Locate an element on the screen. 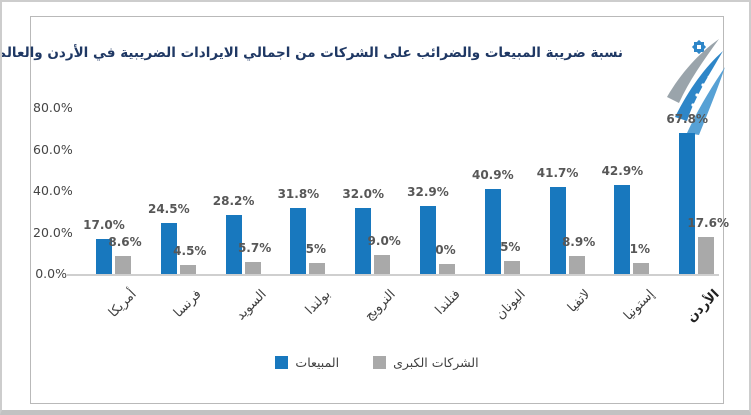 The width and height of the screenshot is (751, 415). y-axis-tick-label: 0.0% is located at coordinates (51, 273).